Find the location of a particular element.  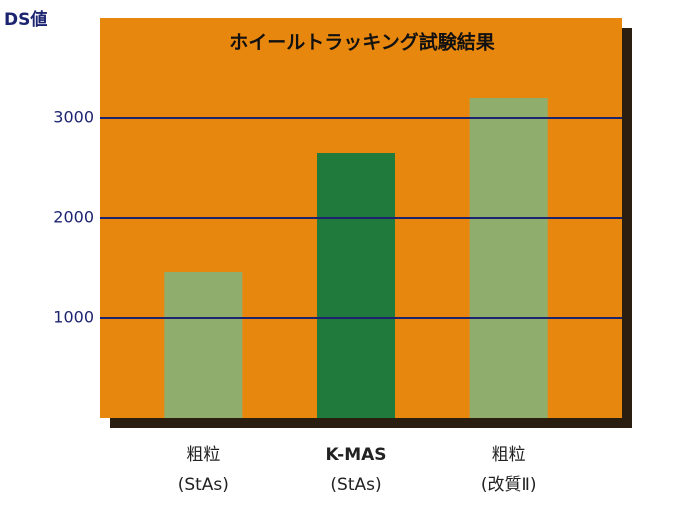

y-tick-label: 2000 is located at coordinates (73, 217).